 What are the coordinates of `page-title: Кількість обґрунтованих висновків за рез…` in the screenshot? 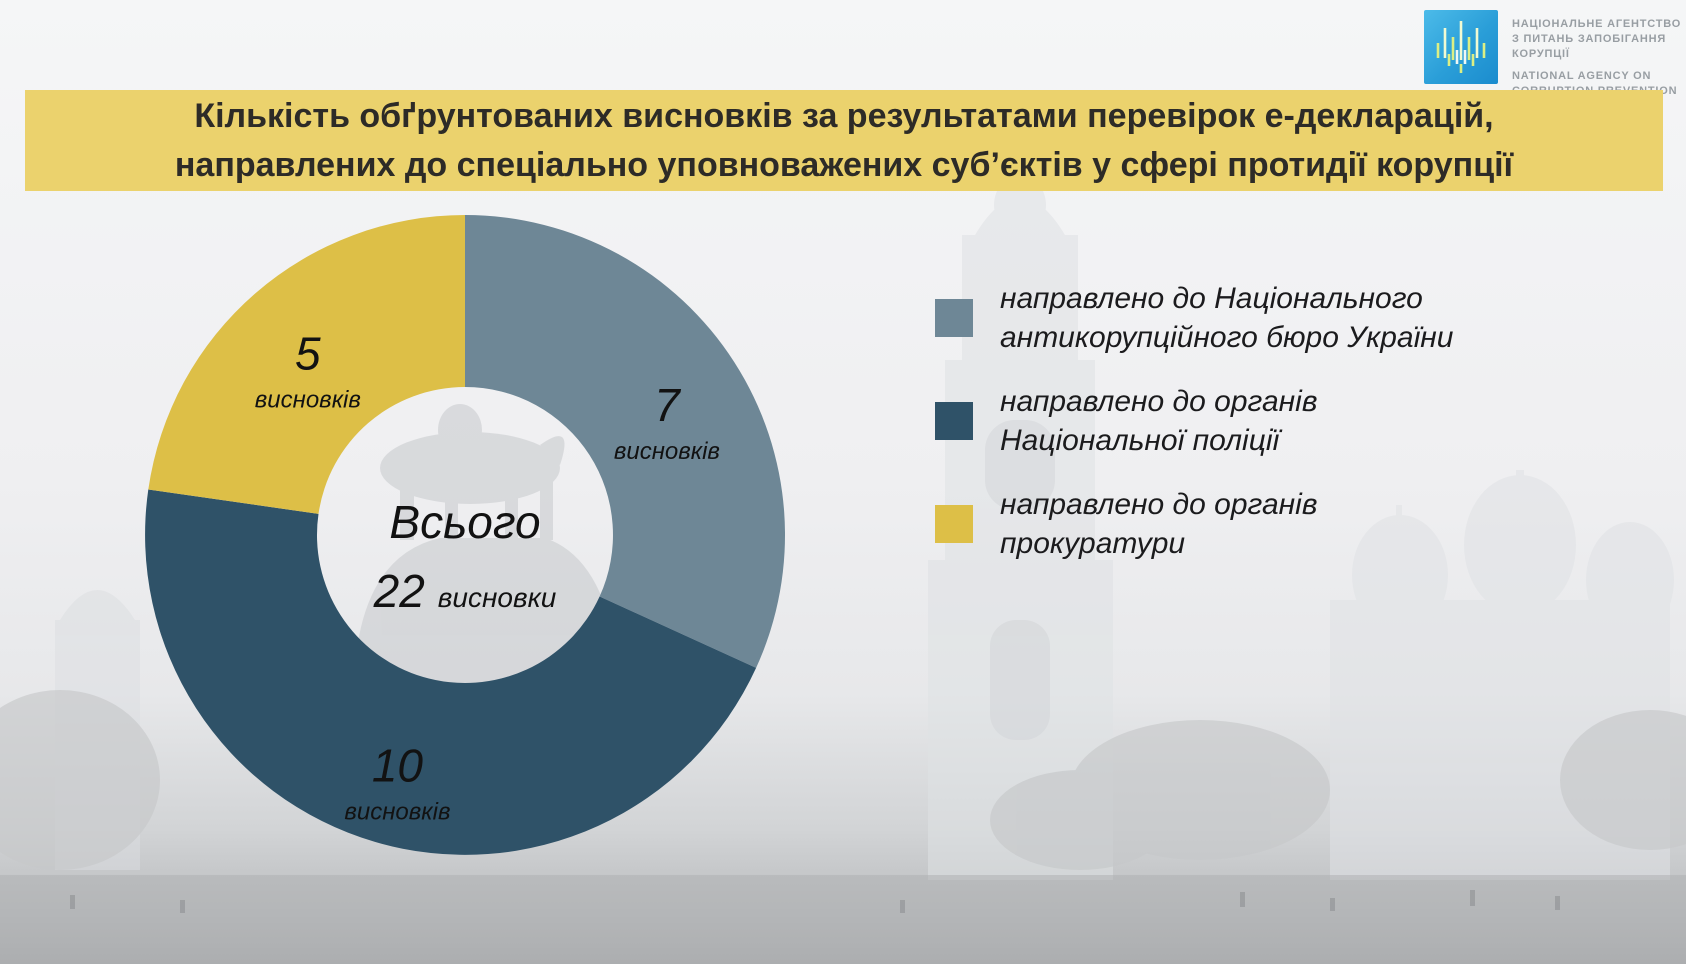 It's located at (844, 140).